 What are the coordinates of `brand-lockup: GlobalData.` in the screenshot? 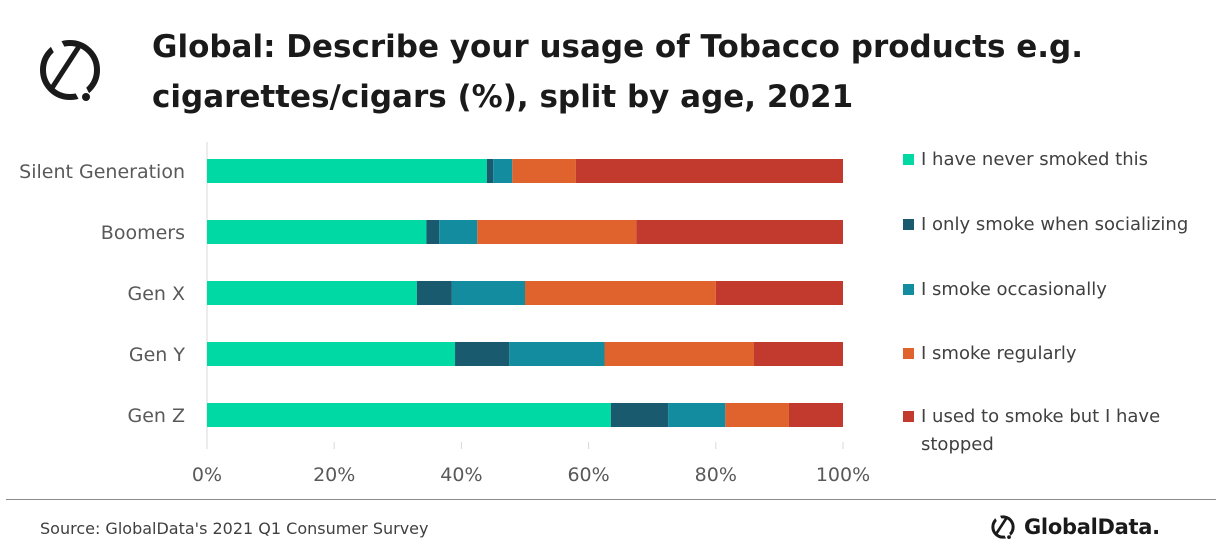 It's located at (1074, 527).